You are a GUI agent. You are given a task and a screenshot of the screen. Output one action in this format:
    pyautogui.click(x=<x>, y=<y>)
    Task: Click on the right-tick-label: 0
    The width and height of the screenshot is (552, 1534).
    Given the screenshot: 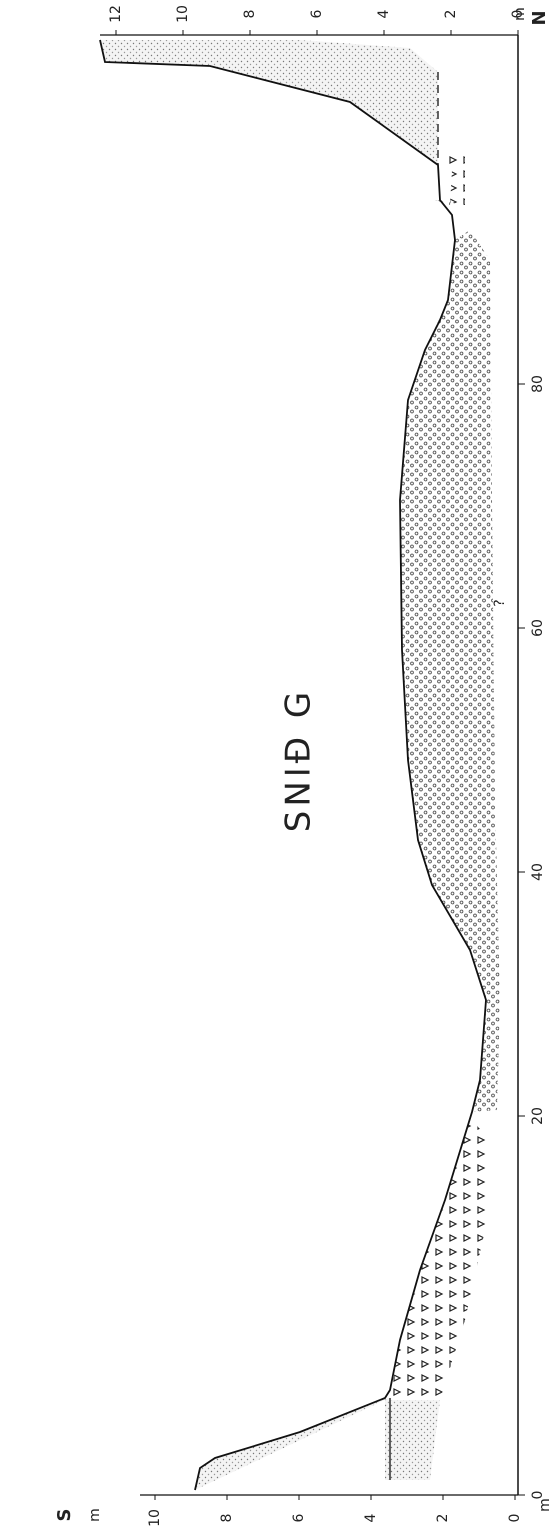 What is the action you would take?
    pyautogui.click(x=518, y=14)
    